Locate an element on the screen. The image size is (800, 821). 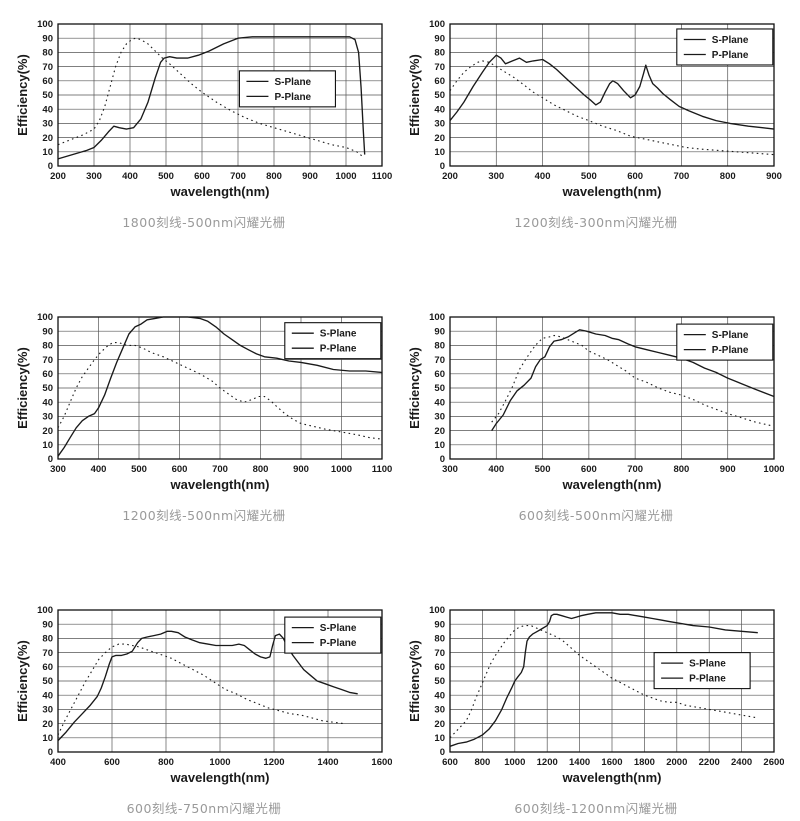
x-tick-label: 1400 is located at coordinates (579, 762).